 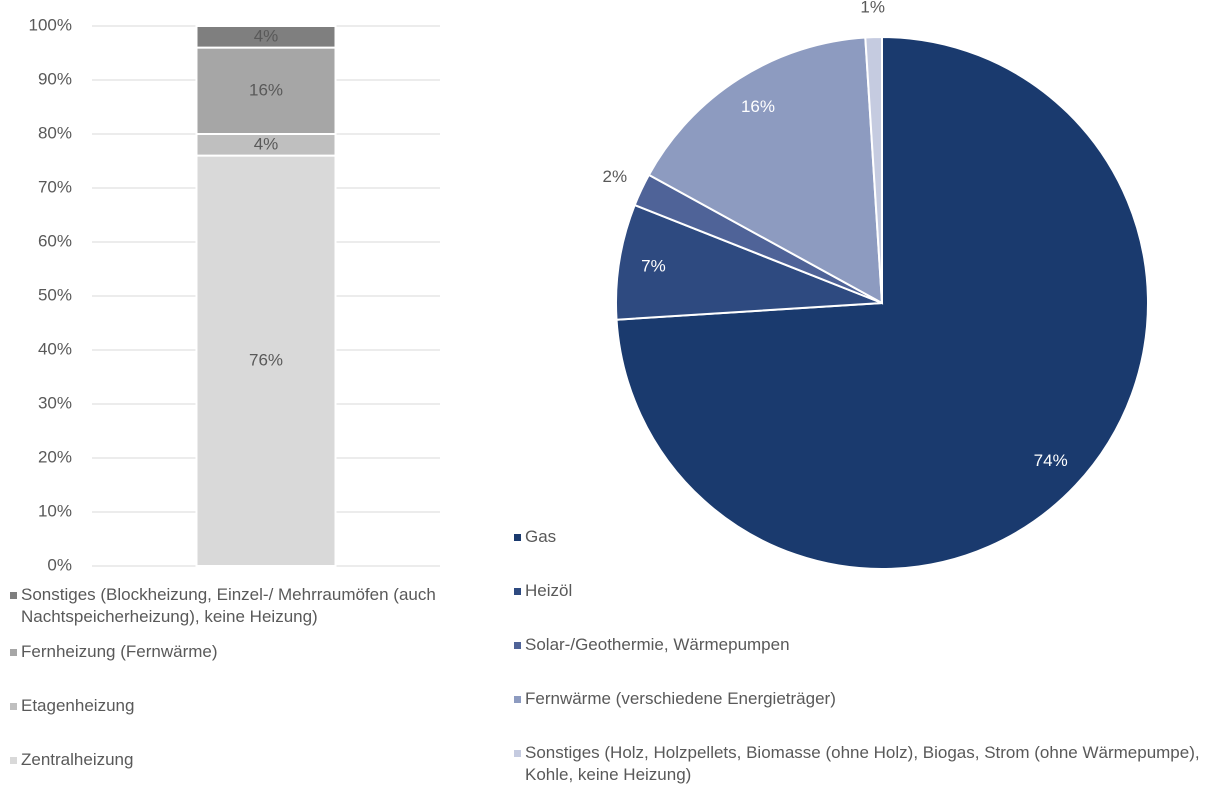 What do you see at coordinates (872, 8) in the screenshot?
I see `data-label: 1%` at bounding box center [872, 8].